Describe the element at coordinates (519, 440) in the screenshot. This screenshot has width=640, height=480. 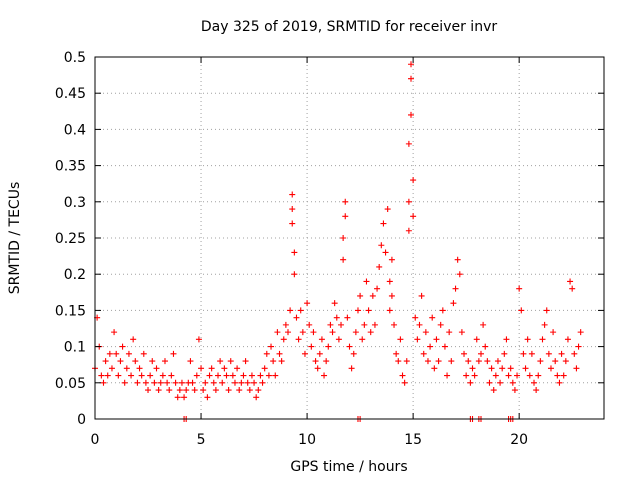
I see `x-tick-label: 20` at that location.